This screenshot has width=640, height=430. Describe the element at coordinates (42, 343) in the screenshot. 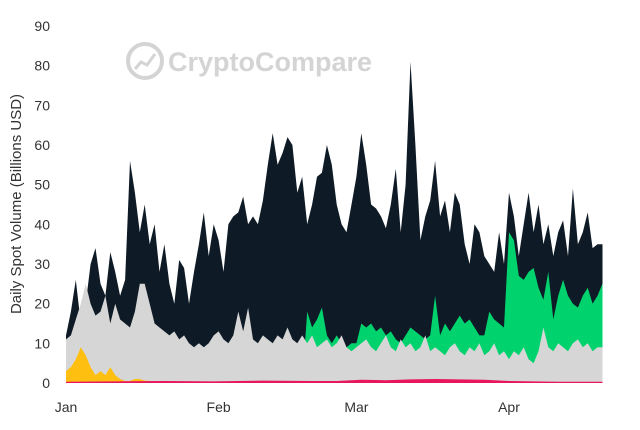

I see `y-tick-label: 10` at that location.